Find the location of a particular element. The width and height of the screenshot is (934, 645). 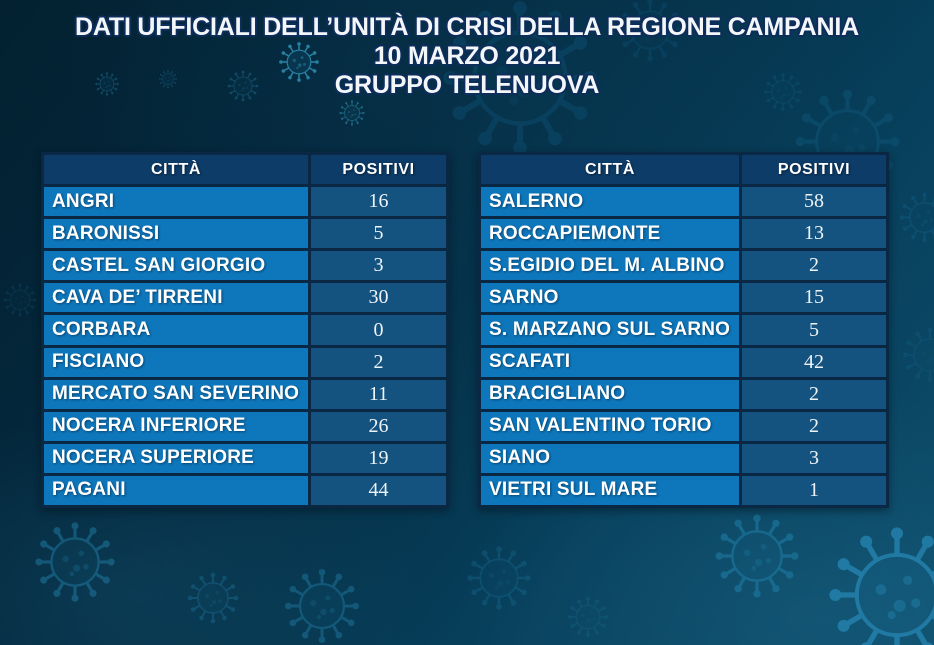

city-cell: PAGANI is located at coordinates (176, 490).